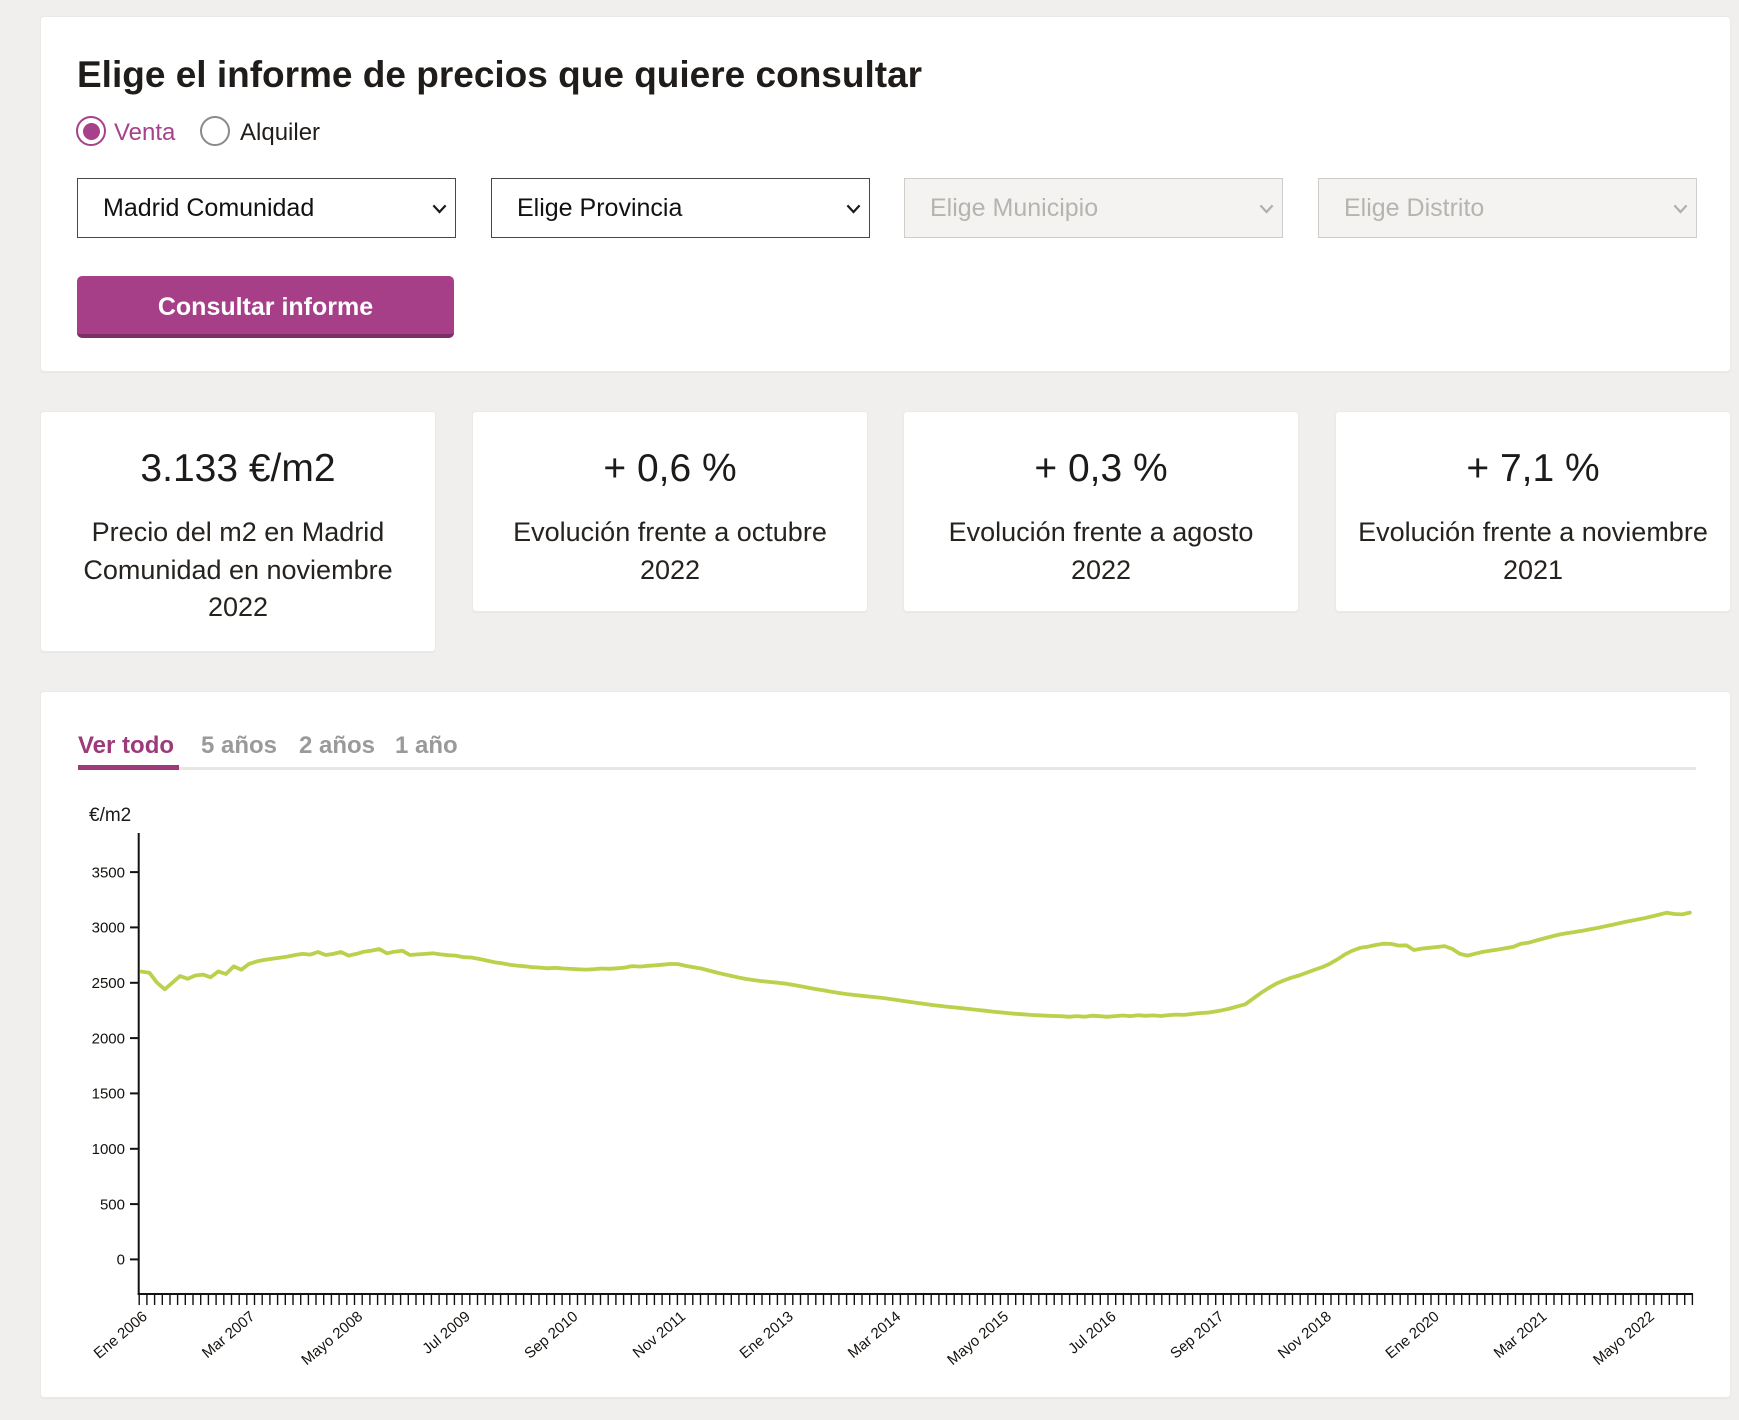 Image resolution: width=1739 pixels, height=1420 pixels. Describe the element at coordinates (108, 928) in the screenshot. I see `svg-text: 3000` at that location.